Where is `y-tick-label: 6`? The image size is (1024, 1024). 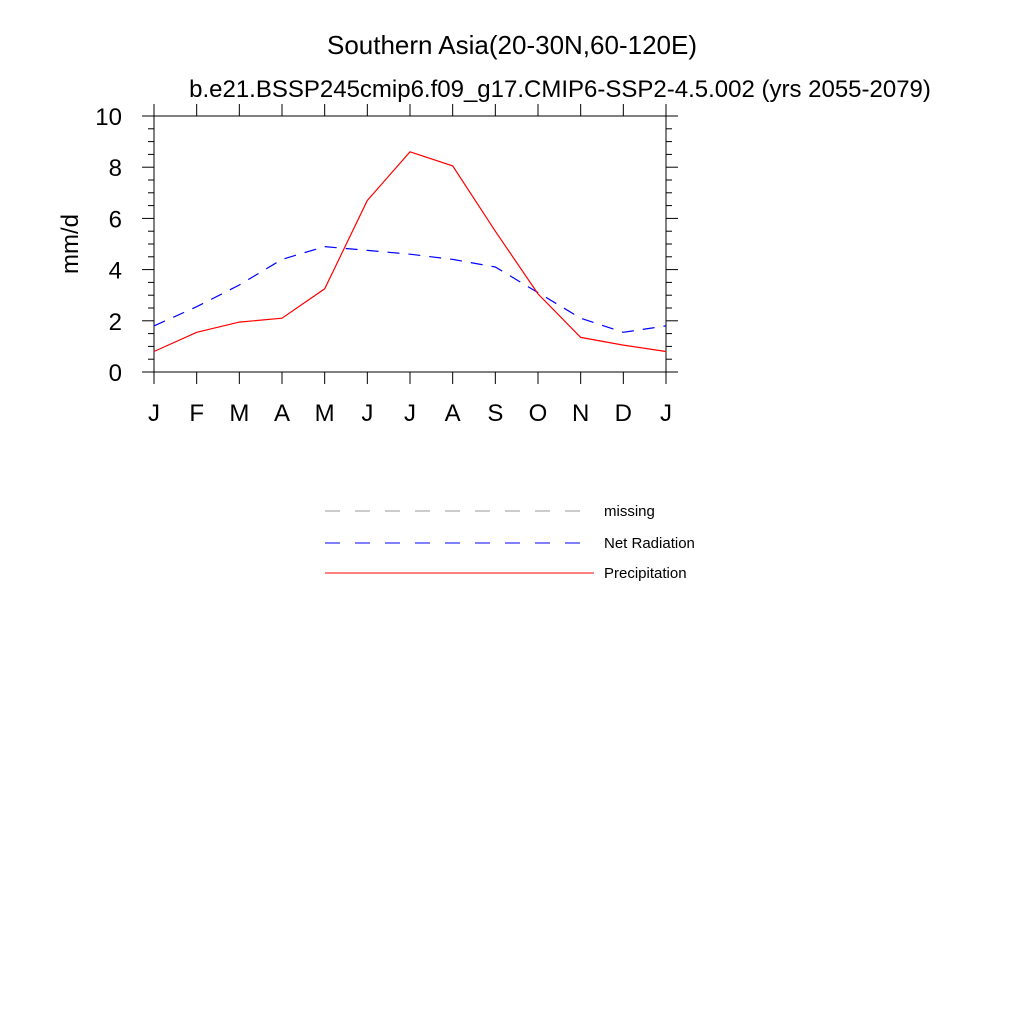
y-tick-label: 6 is located at coordinates (115, 219).